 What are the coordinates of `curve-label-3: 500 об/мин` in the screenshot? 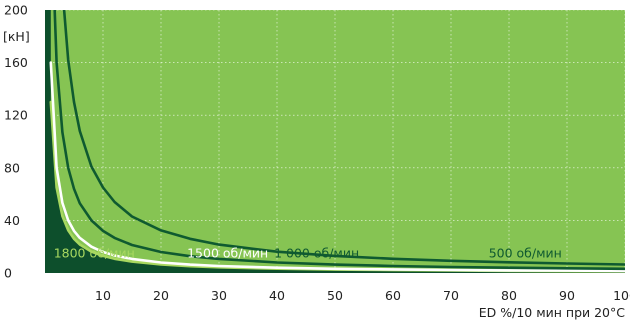 It's located at (525, 252).